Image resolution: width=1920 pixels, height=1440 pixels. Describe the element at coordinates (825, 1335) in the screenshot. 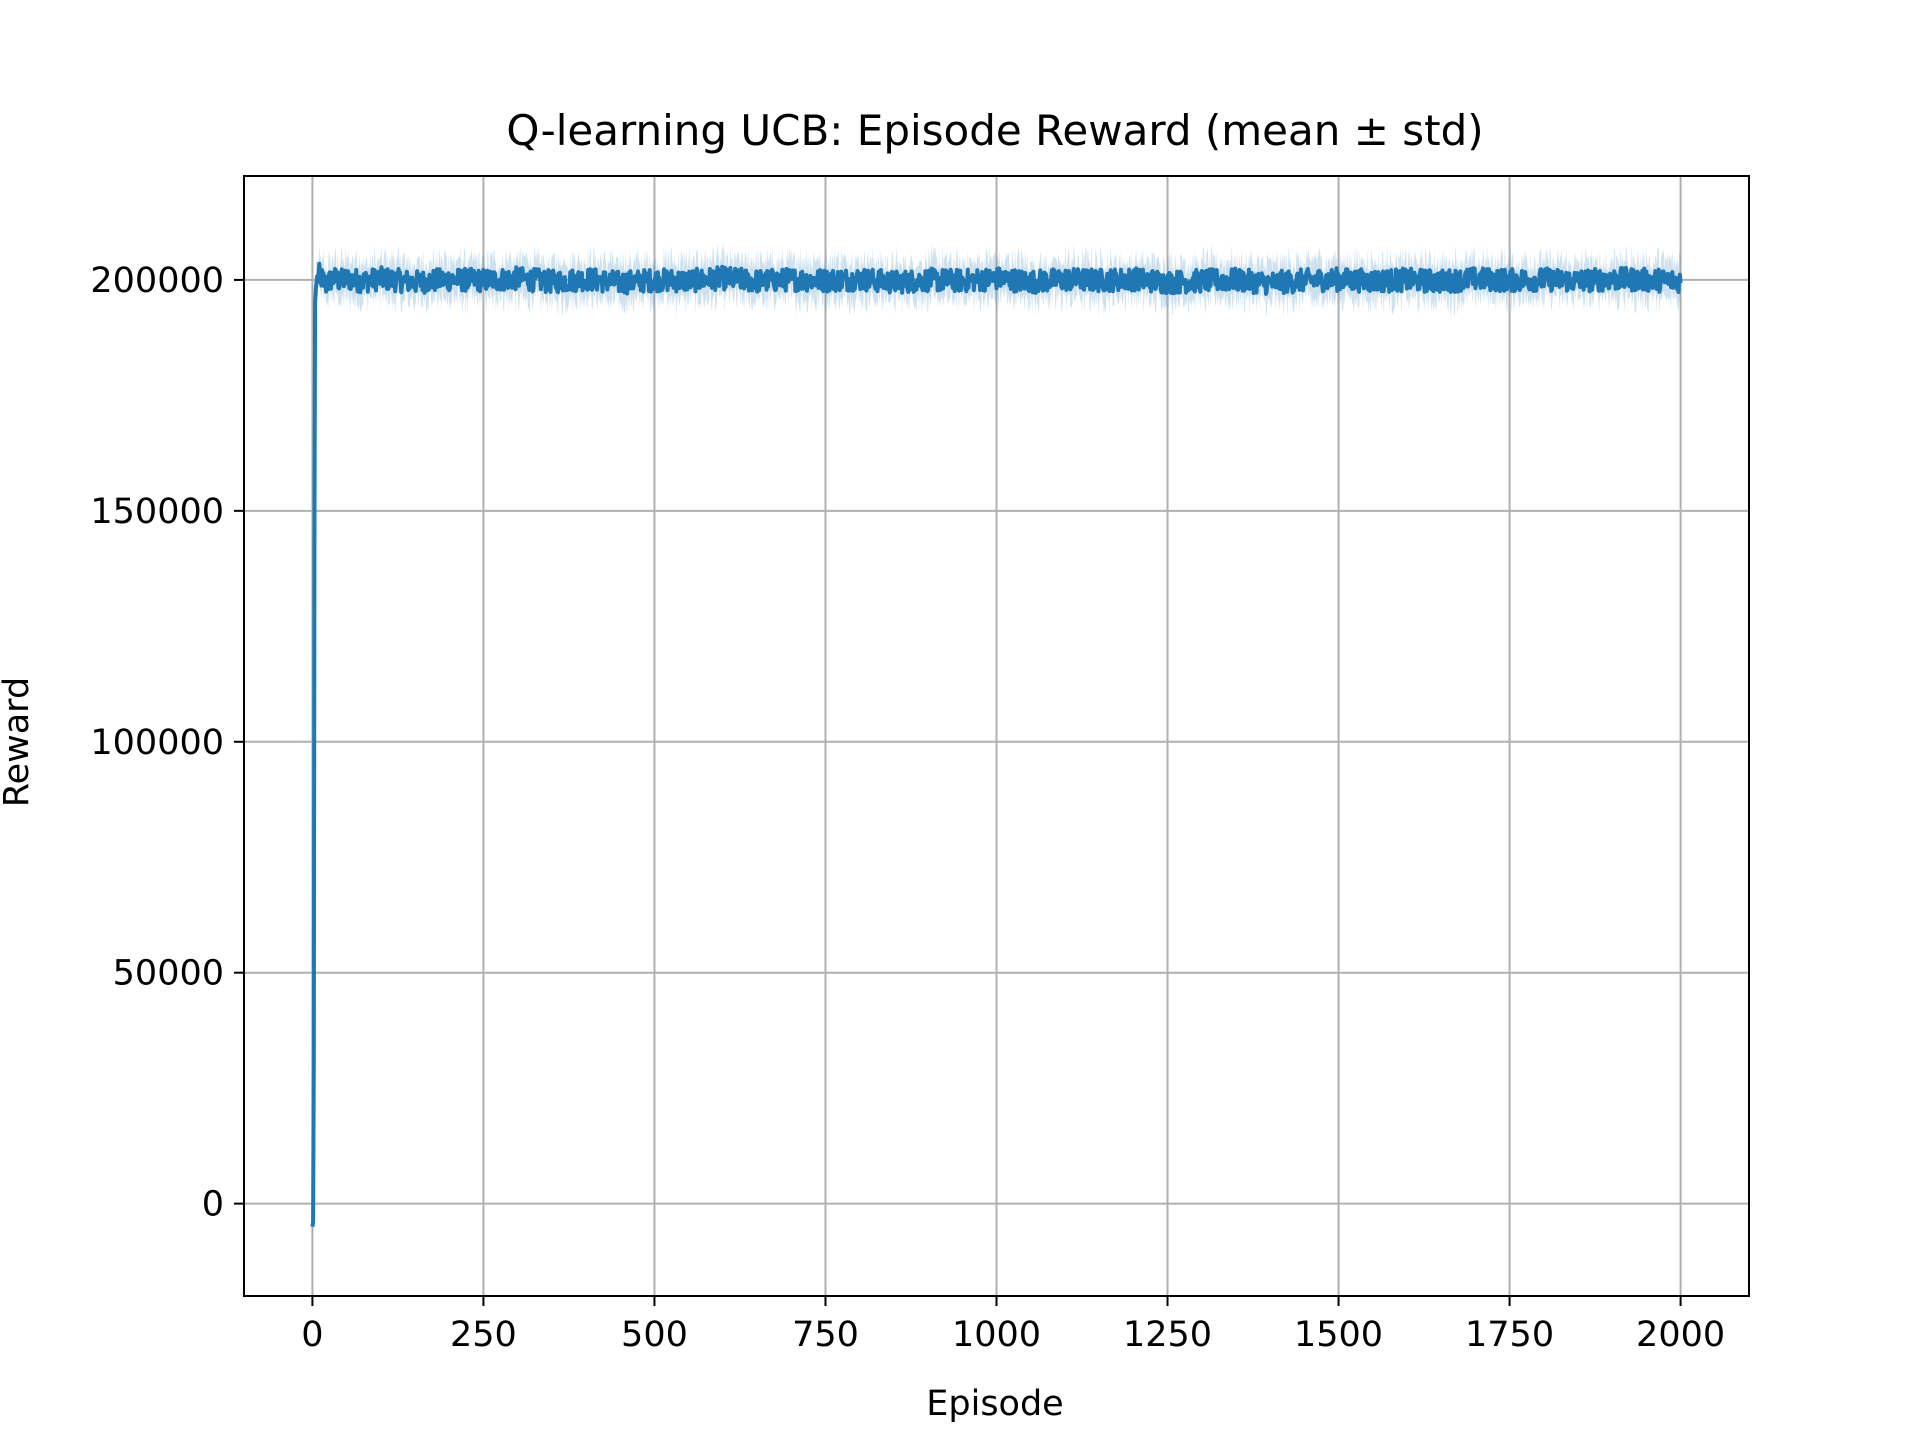

I see `x-tick-label: 750` at that location.